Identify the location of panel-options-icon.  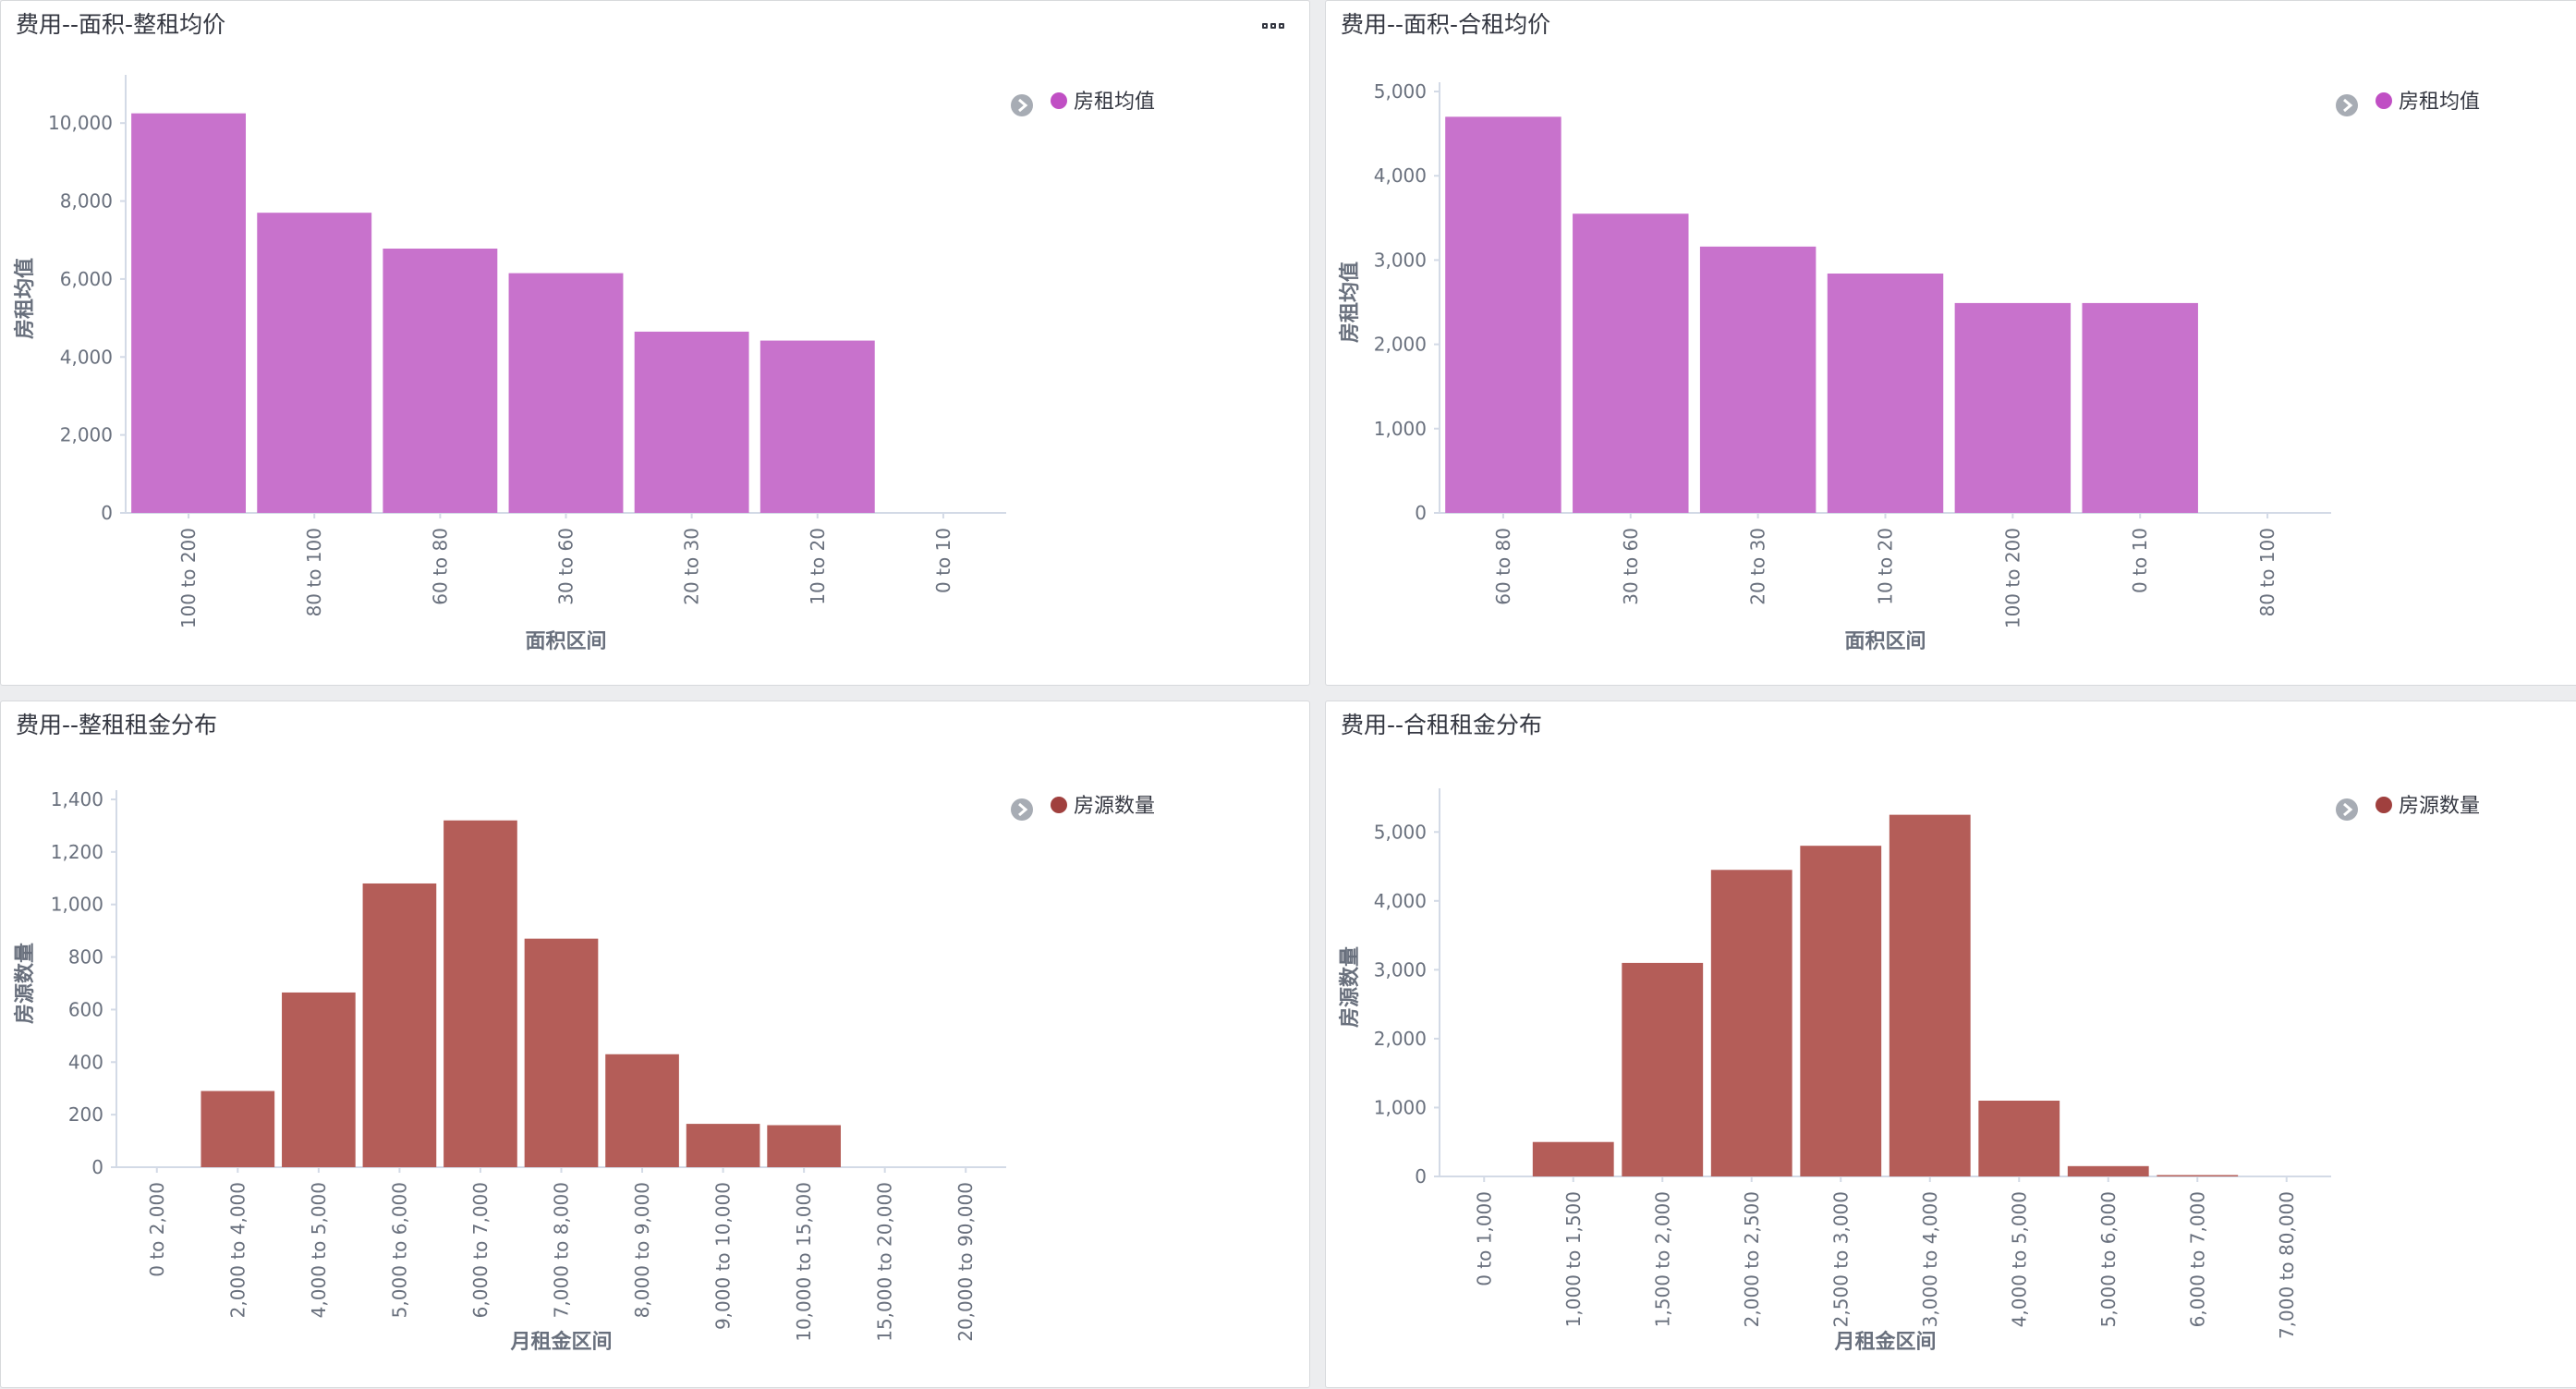
(1273, 26).